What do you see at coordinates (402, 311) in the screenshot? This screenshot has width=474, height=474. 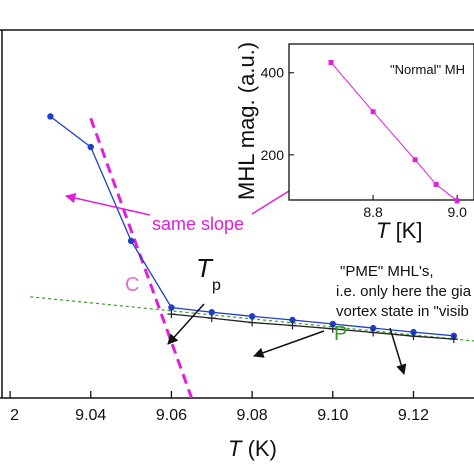 I see `pme-line-3: vortex state in "visib` at bounding box center [402, 311].